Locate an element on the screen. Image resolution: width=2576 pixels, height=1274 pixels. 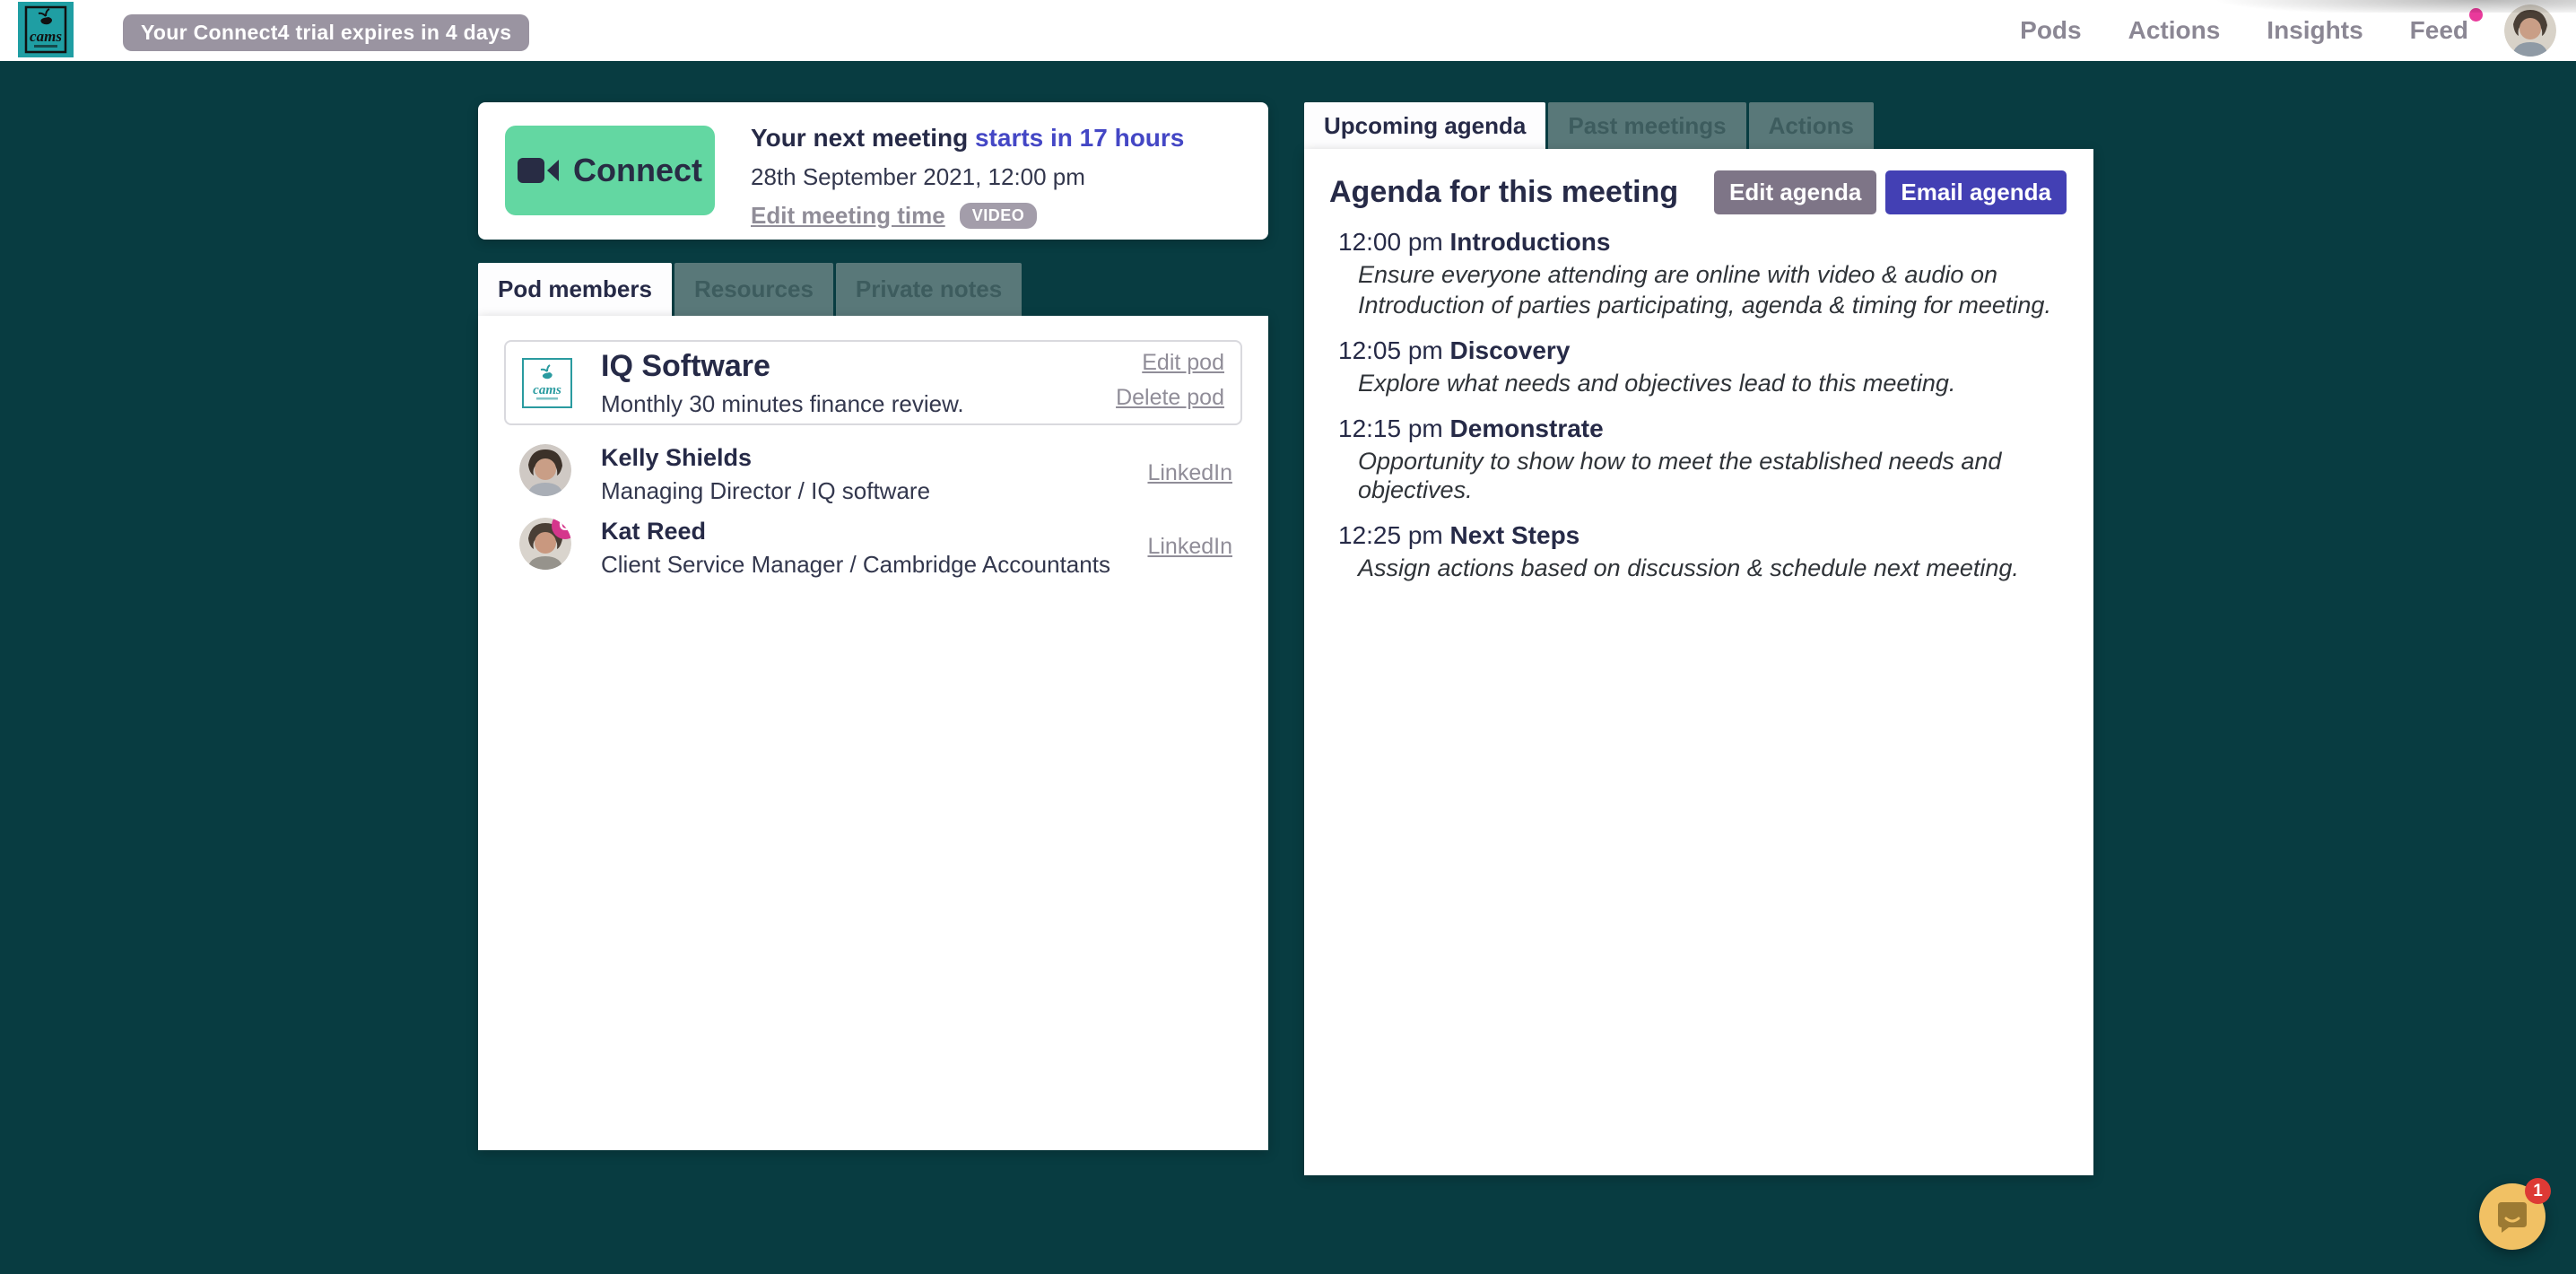
meeting-type-badge: VIDEO is located at coordinates (998, 216).